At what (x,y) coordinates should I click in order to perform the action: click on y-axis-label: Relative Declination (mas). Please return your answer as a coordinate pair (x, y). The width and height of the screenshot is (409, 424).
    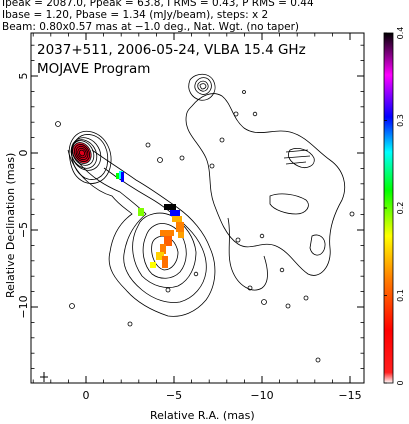
    Looking at the image, I should click on (10, 225).